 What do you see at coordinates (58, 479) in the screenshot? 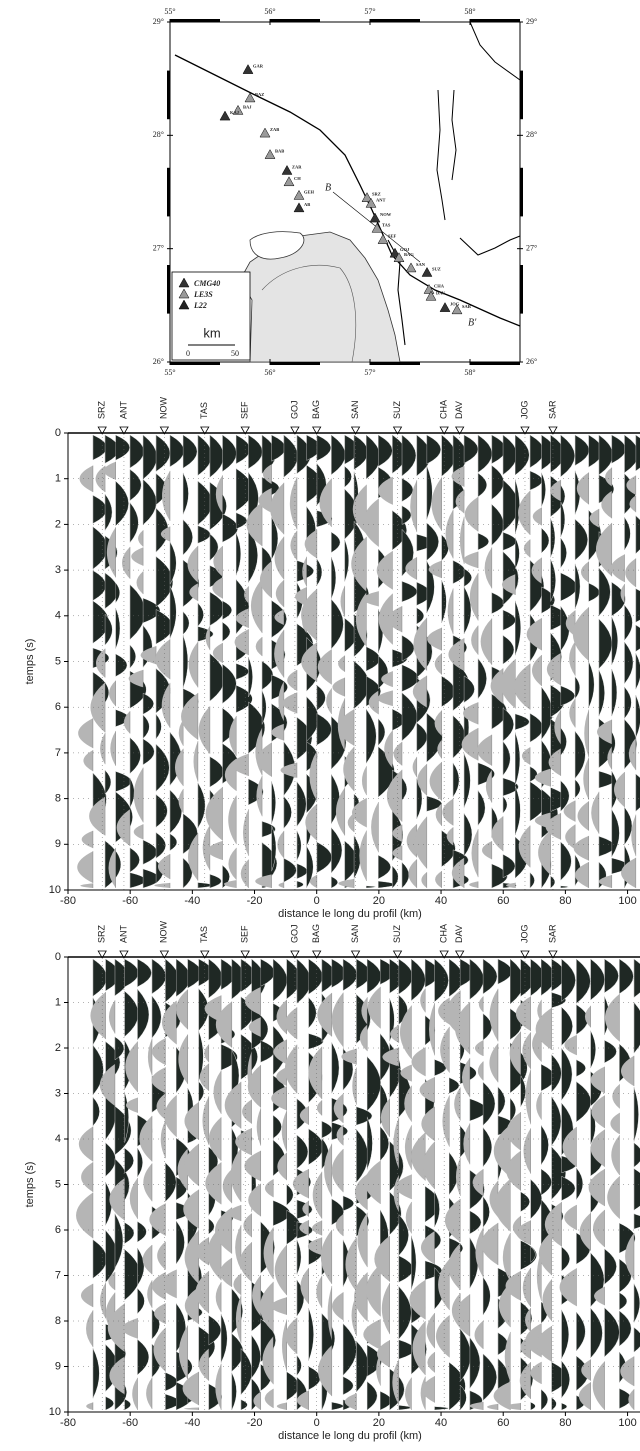
I see `y-tick-label: 1` at bounding box center [58, 479].